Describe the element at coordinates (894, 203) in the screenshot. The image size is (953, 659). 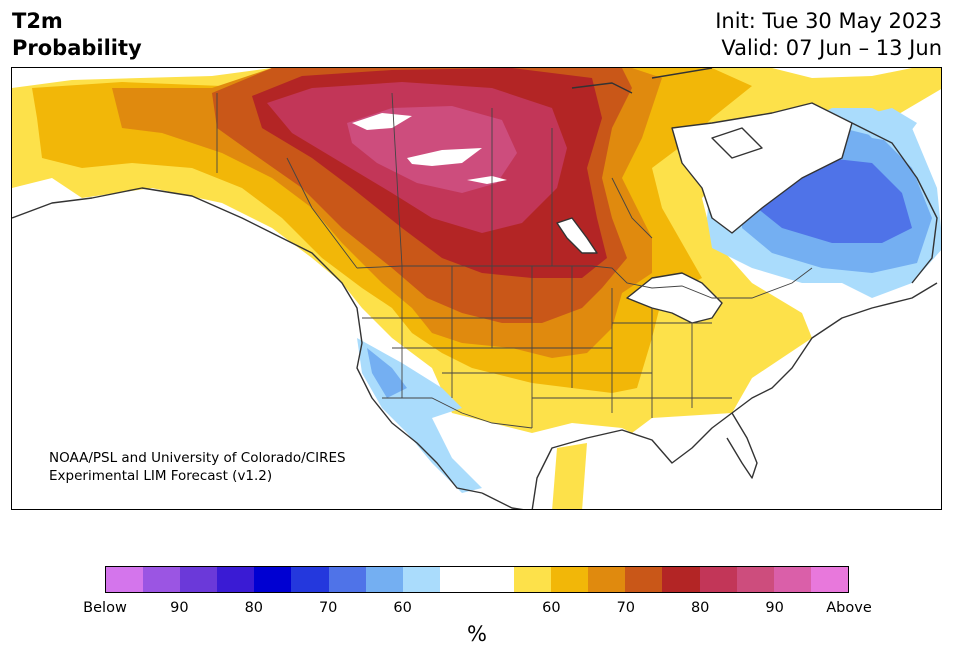
I see `coast-labrador` at that location.